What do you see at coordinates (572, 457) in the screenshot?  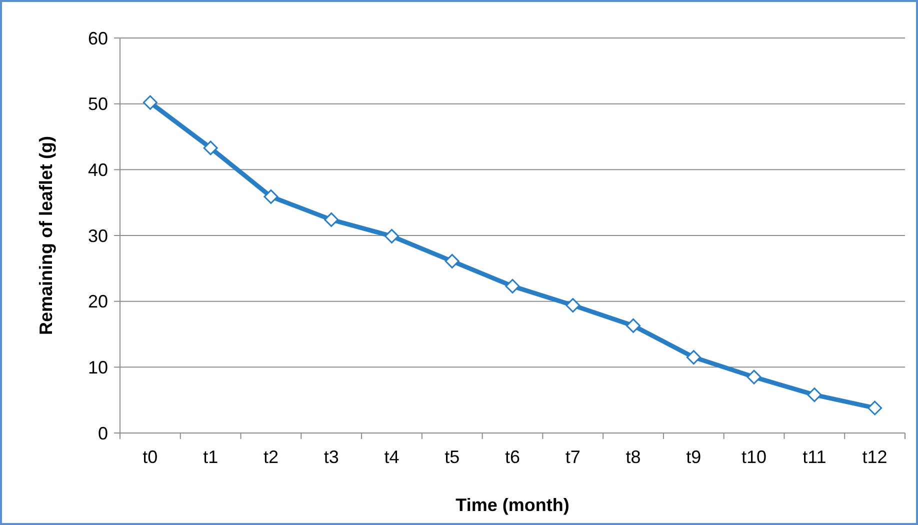 I see `x-tick-label: t7` at bounding box center [572, 457].